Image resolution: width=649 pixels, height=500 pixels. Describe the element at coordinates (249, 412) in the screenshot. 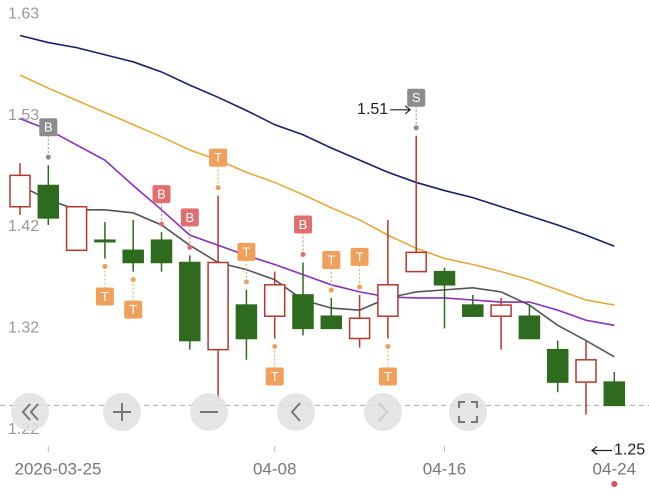

I see `toolbar` at that location.